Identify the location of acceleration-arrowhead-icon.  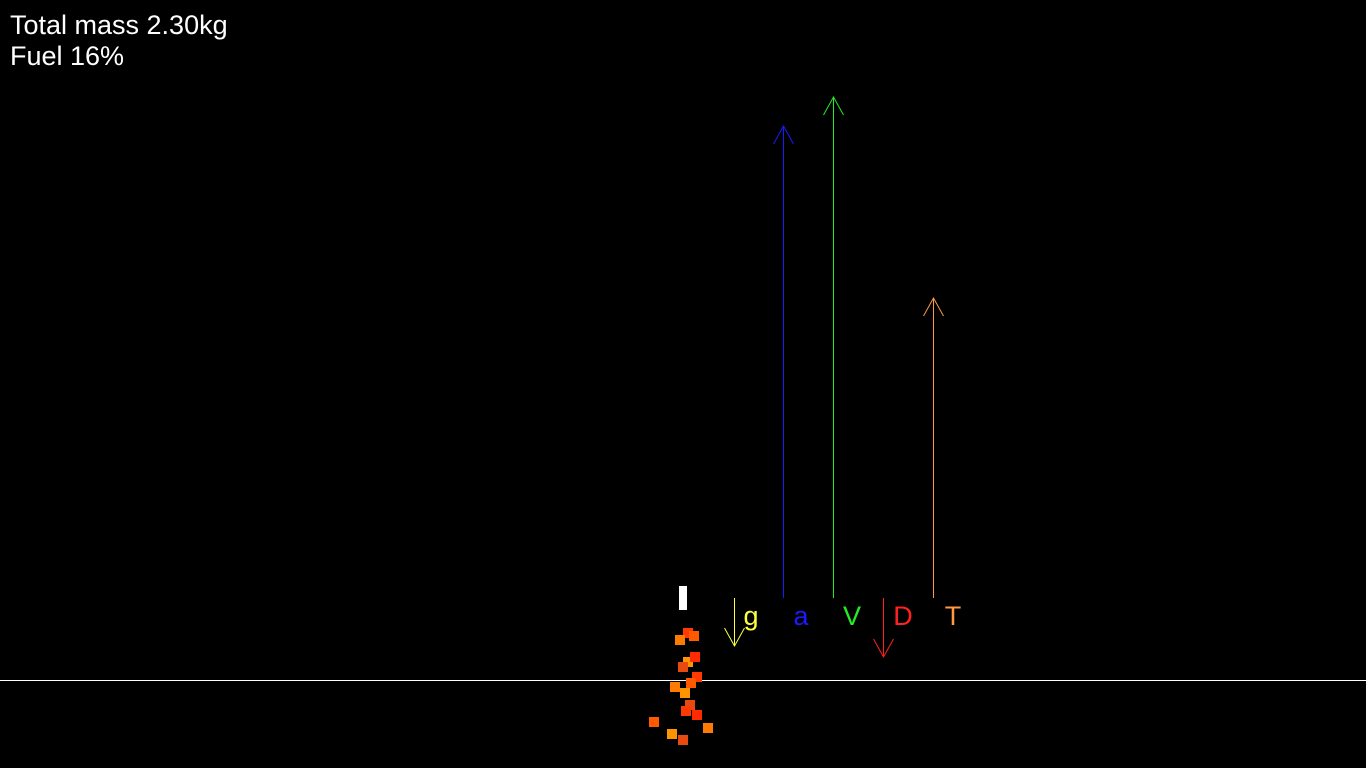
(783, 134).